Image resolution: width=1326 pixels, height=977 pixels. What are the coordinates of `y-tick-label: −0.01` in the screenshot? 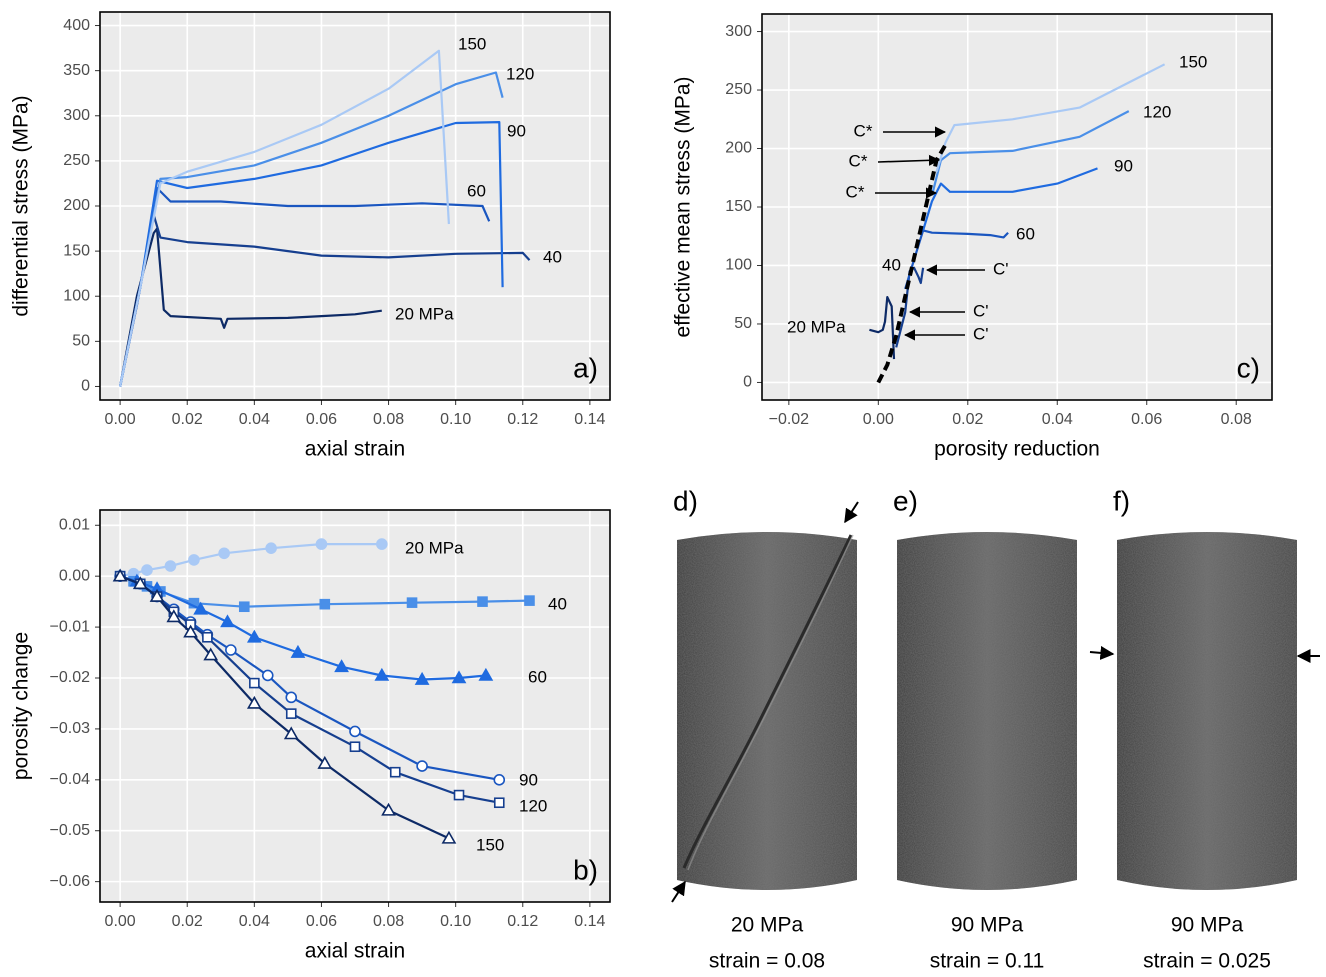 It's located at (70, 626).